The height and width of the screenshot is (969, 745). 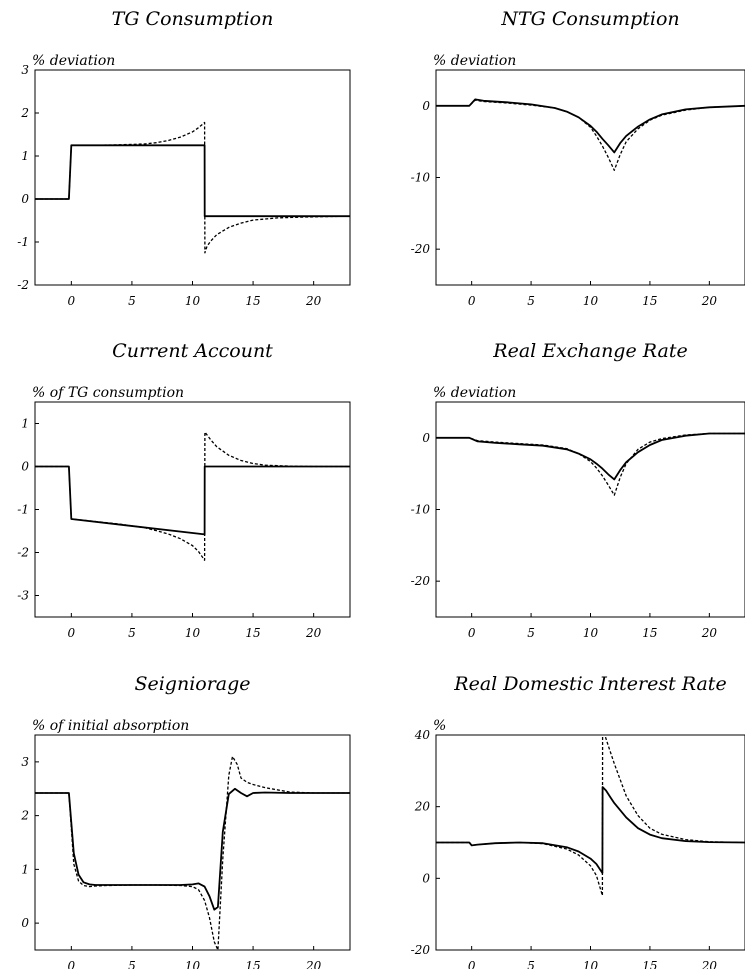 I want to click on panel-title: Real Exchange Rate, so click(x=589, y=351).